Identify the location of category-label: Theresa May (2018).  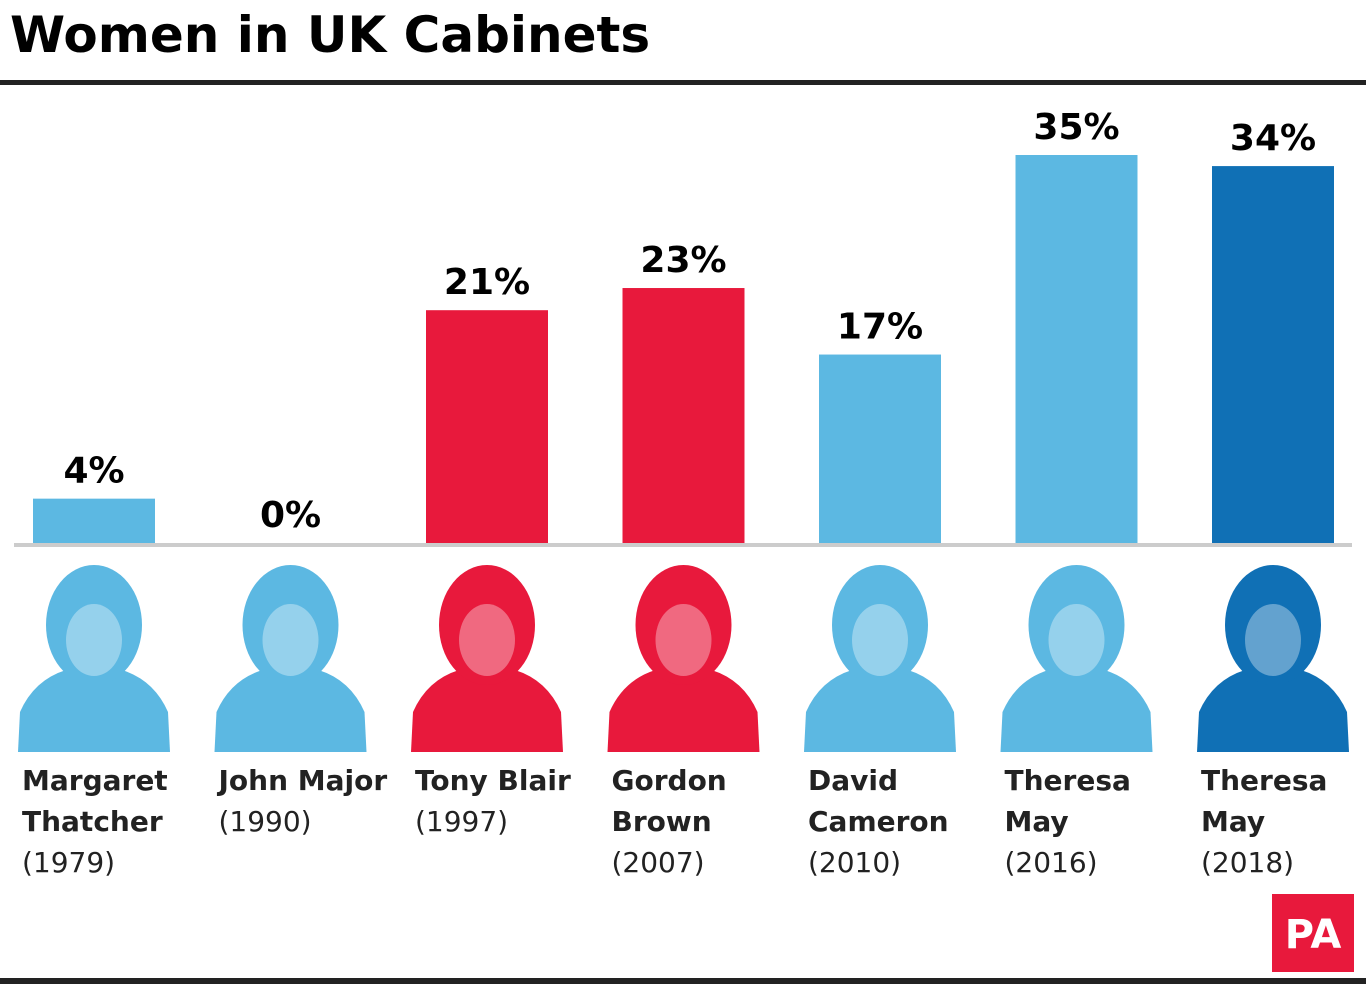
(1283, 821).